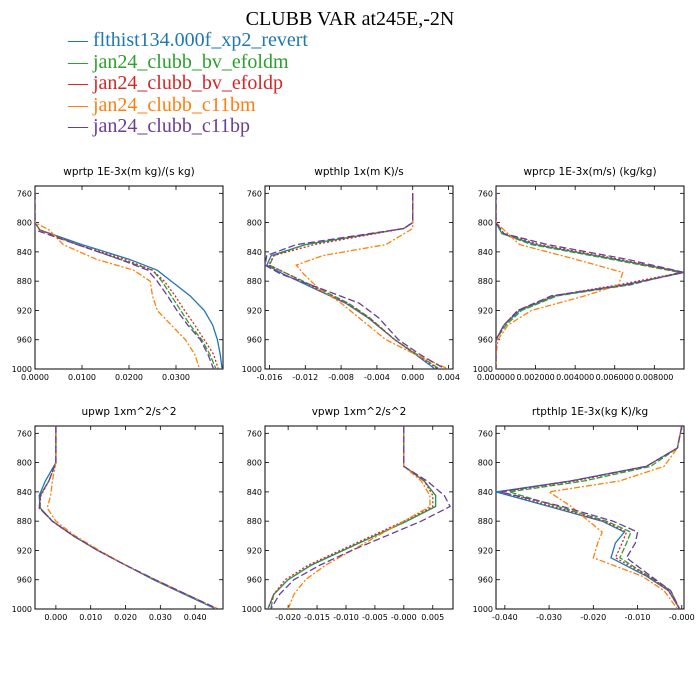  What do you see at coordinates (317, 617) in the screenshot?
I see `x-tick-label: -0.015` at bounding box center [317, 617].